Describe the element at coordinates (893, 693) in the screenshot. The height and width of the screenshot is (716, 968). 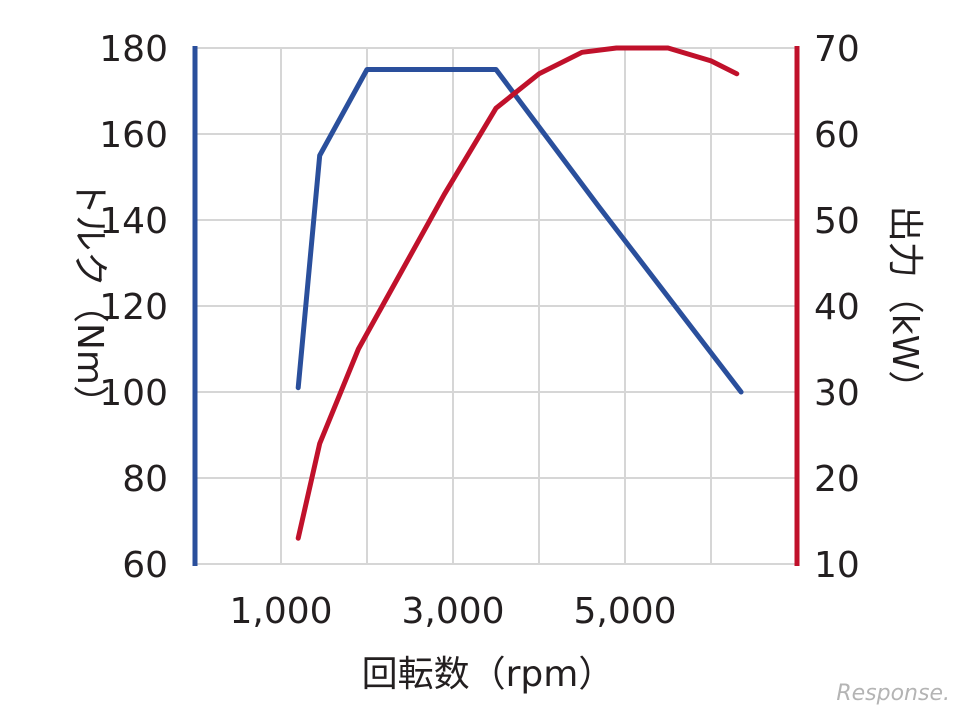
I see `watermark-text: Response.` at that location.